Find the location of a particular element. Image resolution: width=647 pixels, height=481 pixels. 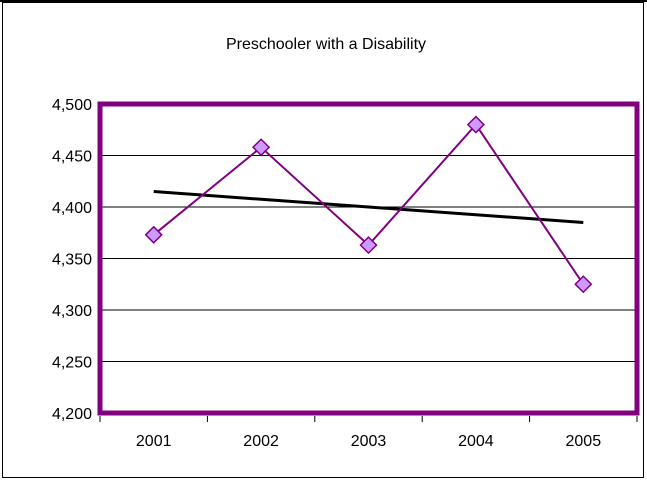

x-tick-label: 2005 is located at coordinates (584, 441).